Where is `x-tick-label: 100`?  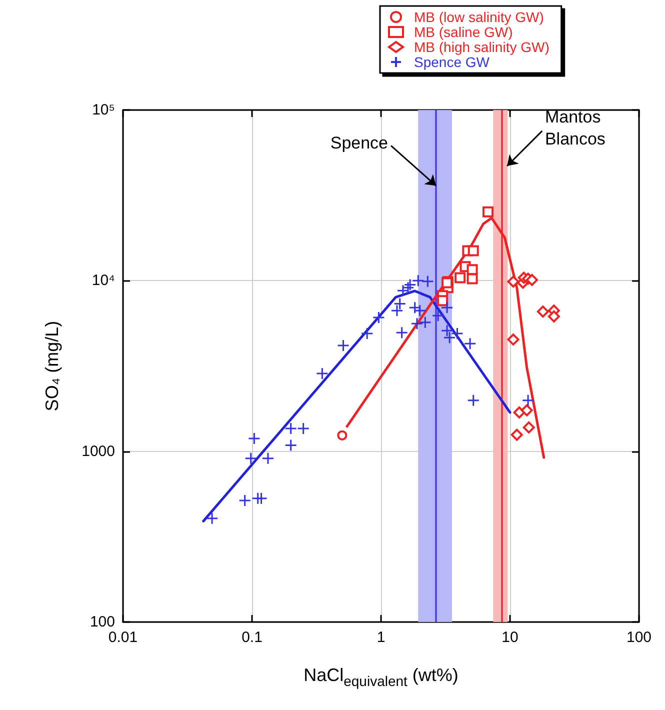
x-tick-label: 100 is located at coordinates (639, 637).